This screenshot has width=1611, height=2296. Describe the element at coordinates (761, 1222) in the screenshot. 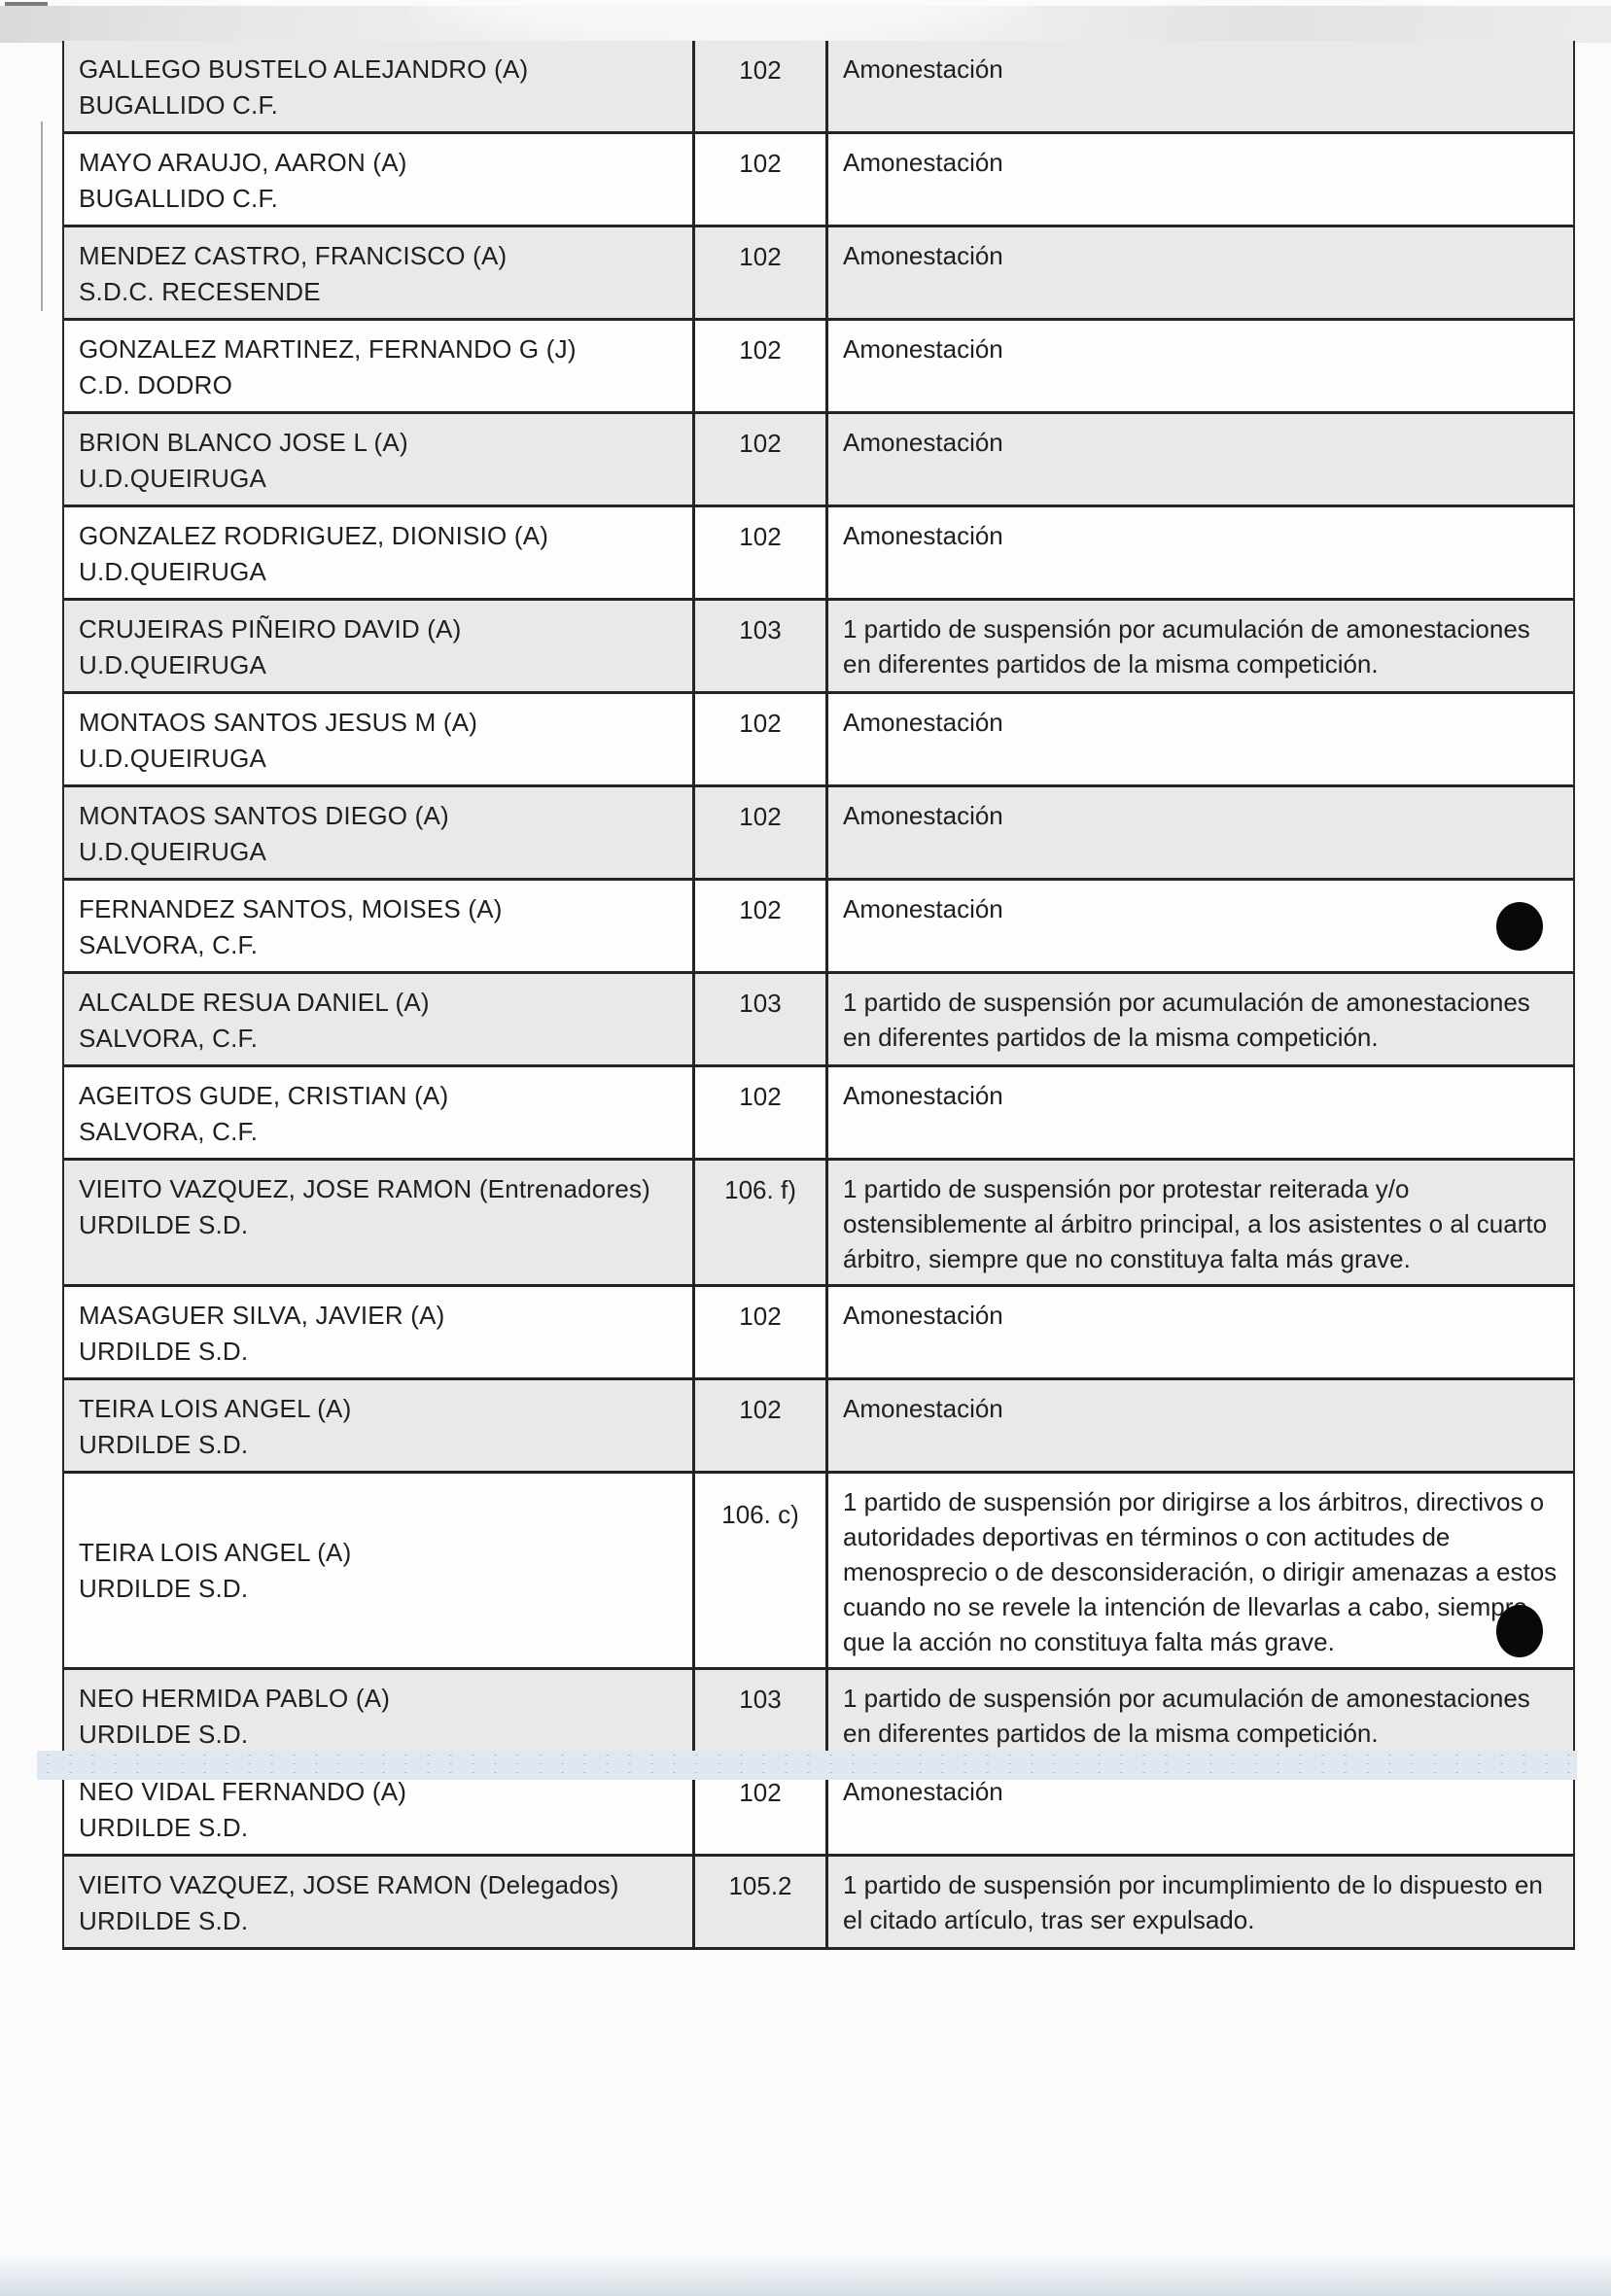

I see `article-number: 106. f)` at that location.